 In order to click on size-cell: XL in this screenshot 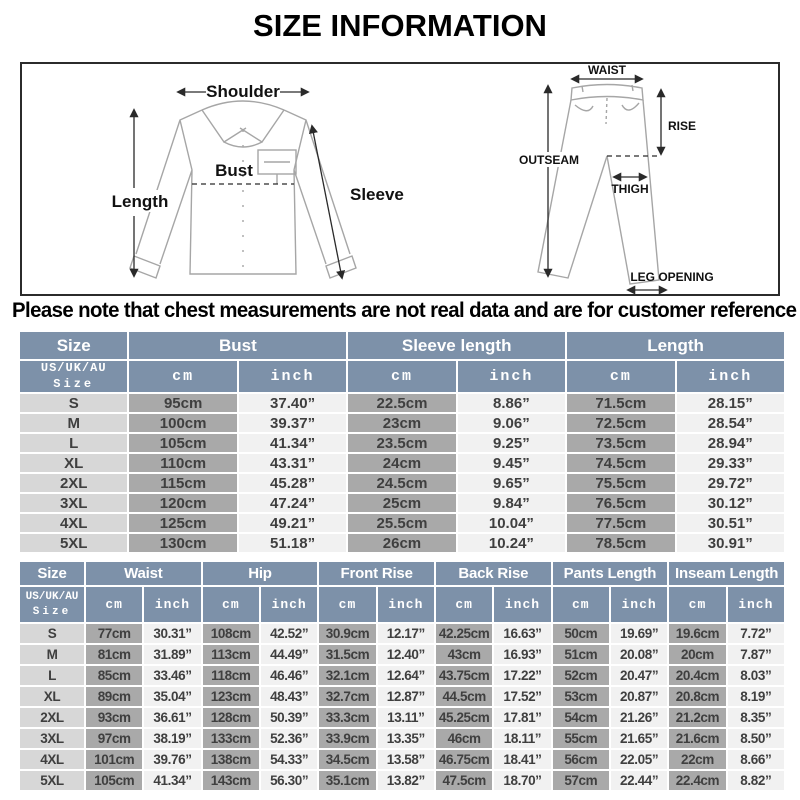, I will do `click(74, 463)`.